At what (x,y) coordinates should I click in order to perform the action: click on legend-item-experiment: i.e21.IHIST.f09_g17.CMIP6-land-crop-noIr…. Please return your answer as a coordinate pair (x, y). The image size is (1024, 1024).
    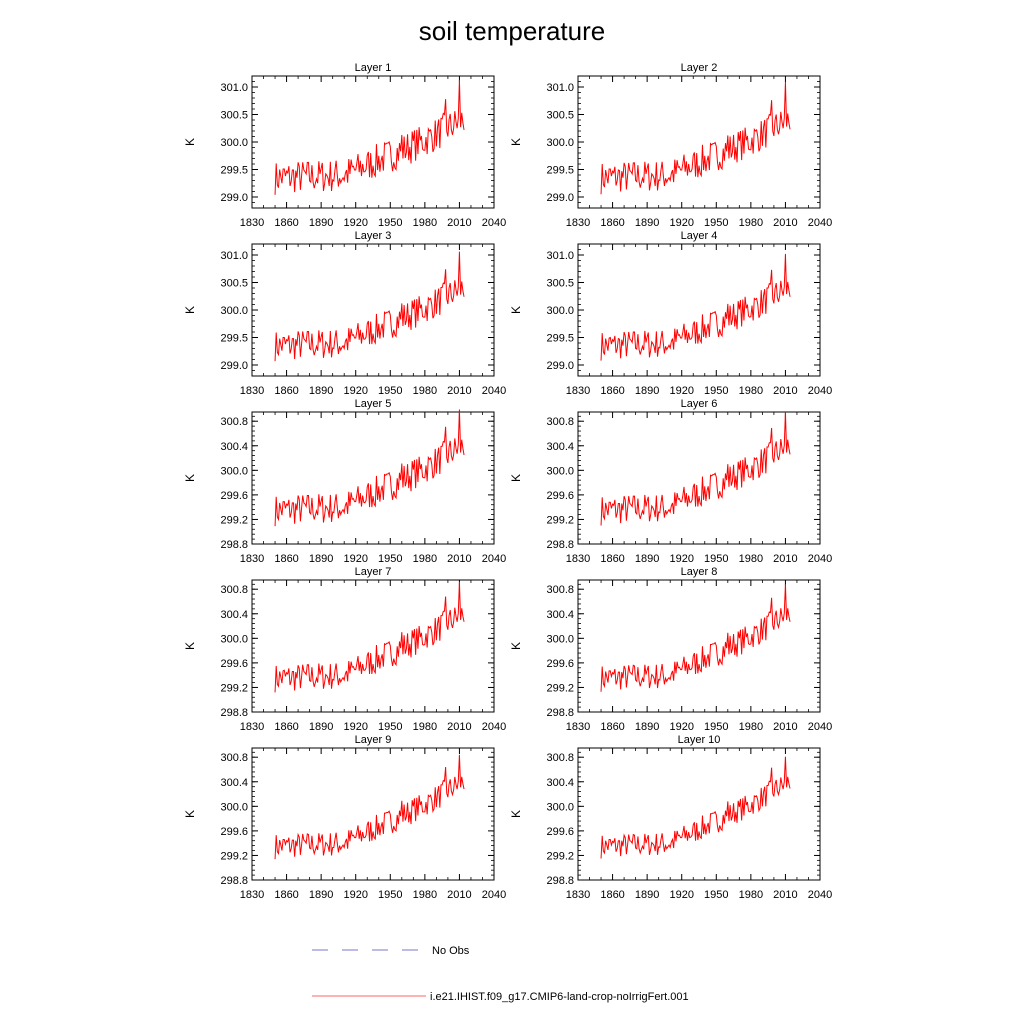
    Looking at the image, I should click on (500, 997).